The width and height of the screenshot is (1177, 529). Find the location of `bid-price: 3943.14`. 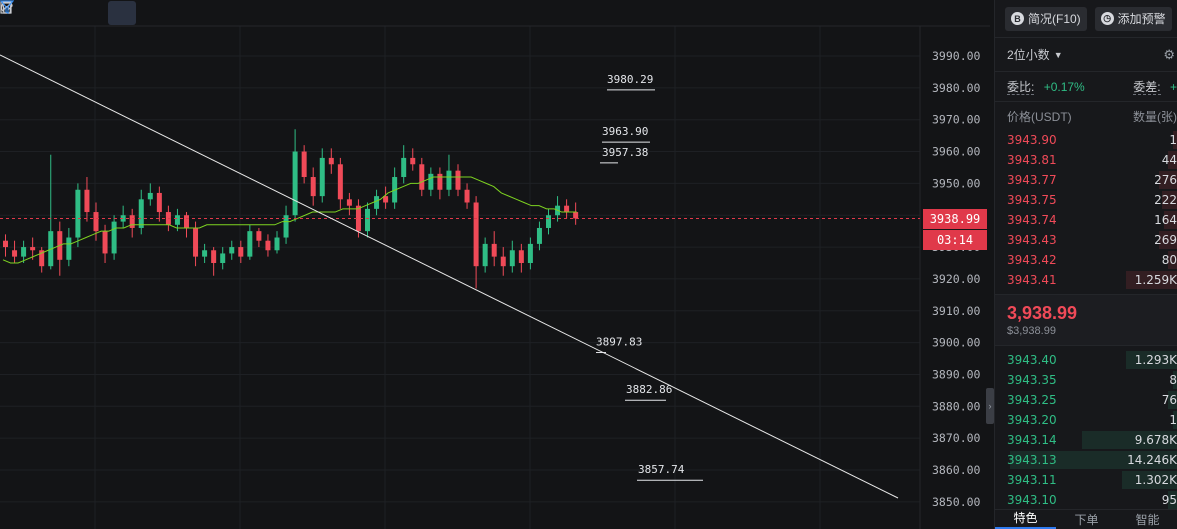

bid-price: 3943.14 is located at coordinates (1032, 440).